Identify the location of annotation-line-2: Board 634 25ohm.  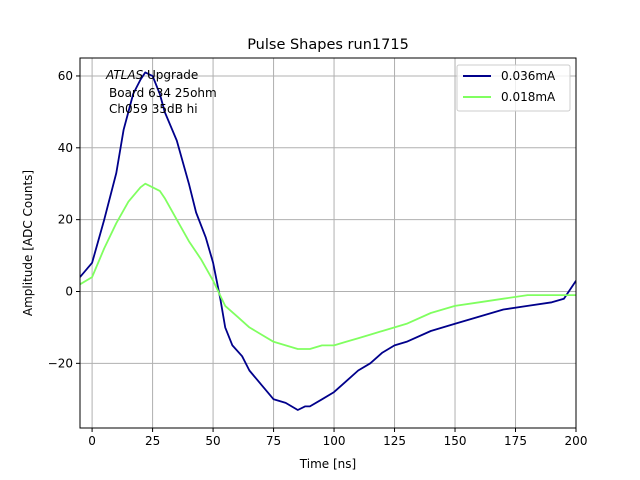
(163, 93).